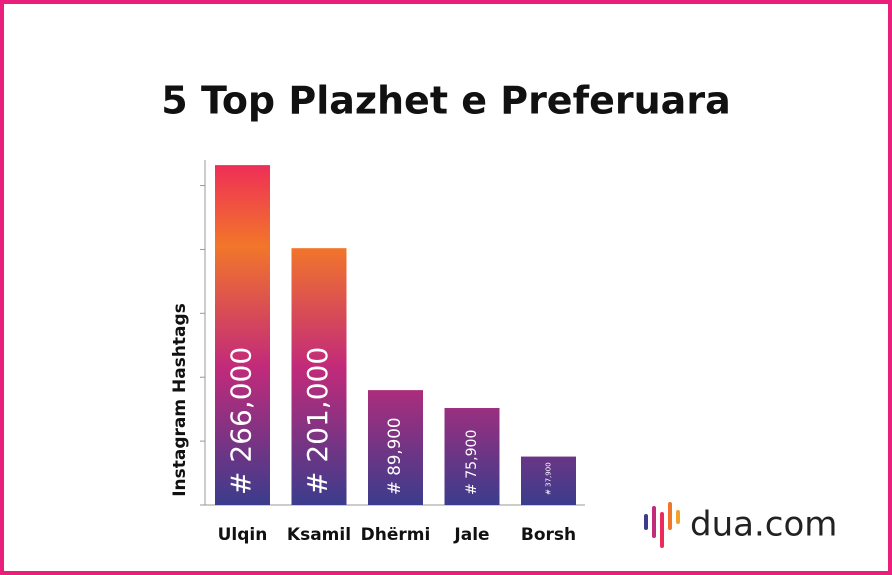 This screenshot has width=892, height=575. What do you see at coordinates (471, 535) in the screenshot?
I see `x-tick-label: Jale` at bounding box center [471, 535].